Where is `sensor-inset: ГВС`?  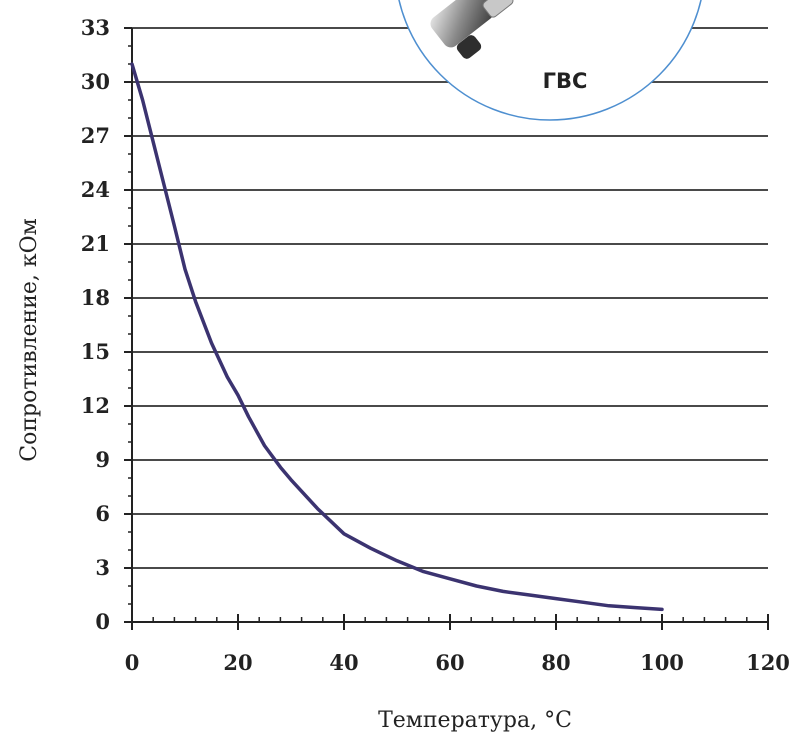 sensor-inset: ГВС is located at coordinates (550, 60).